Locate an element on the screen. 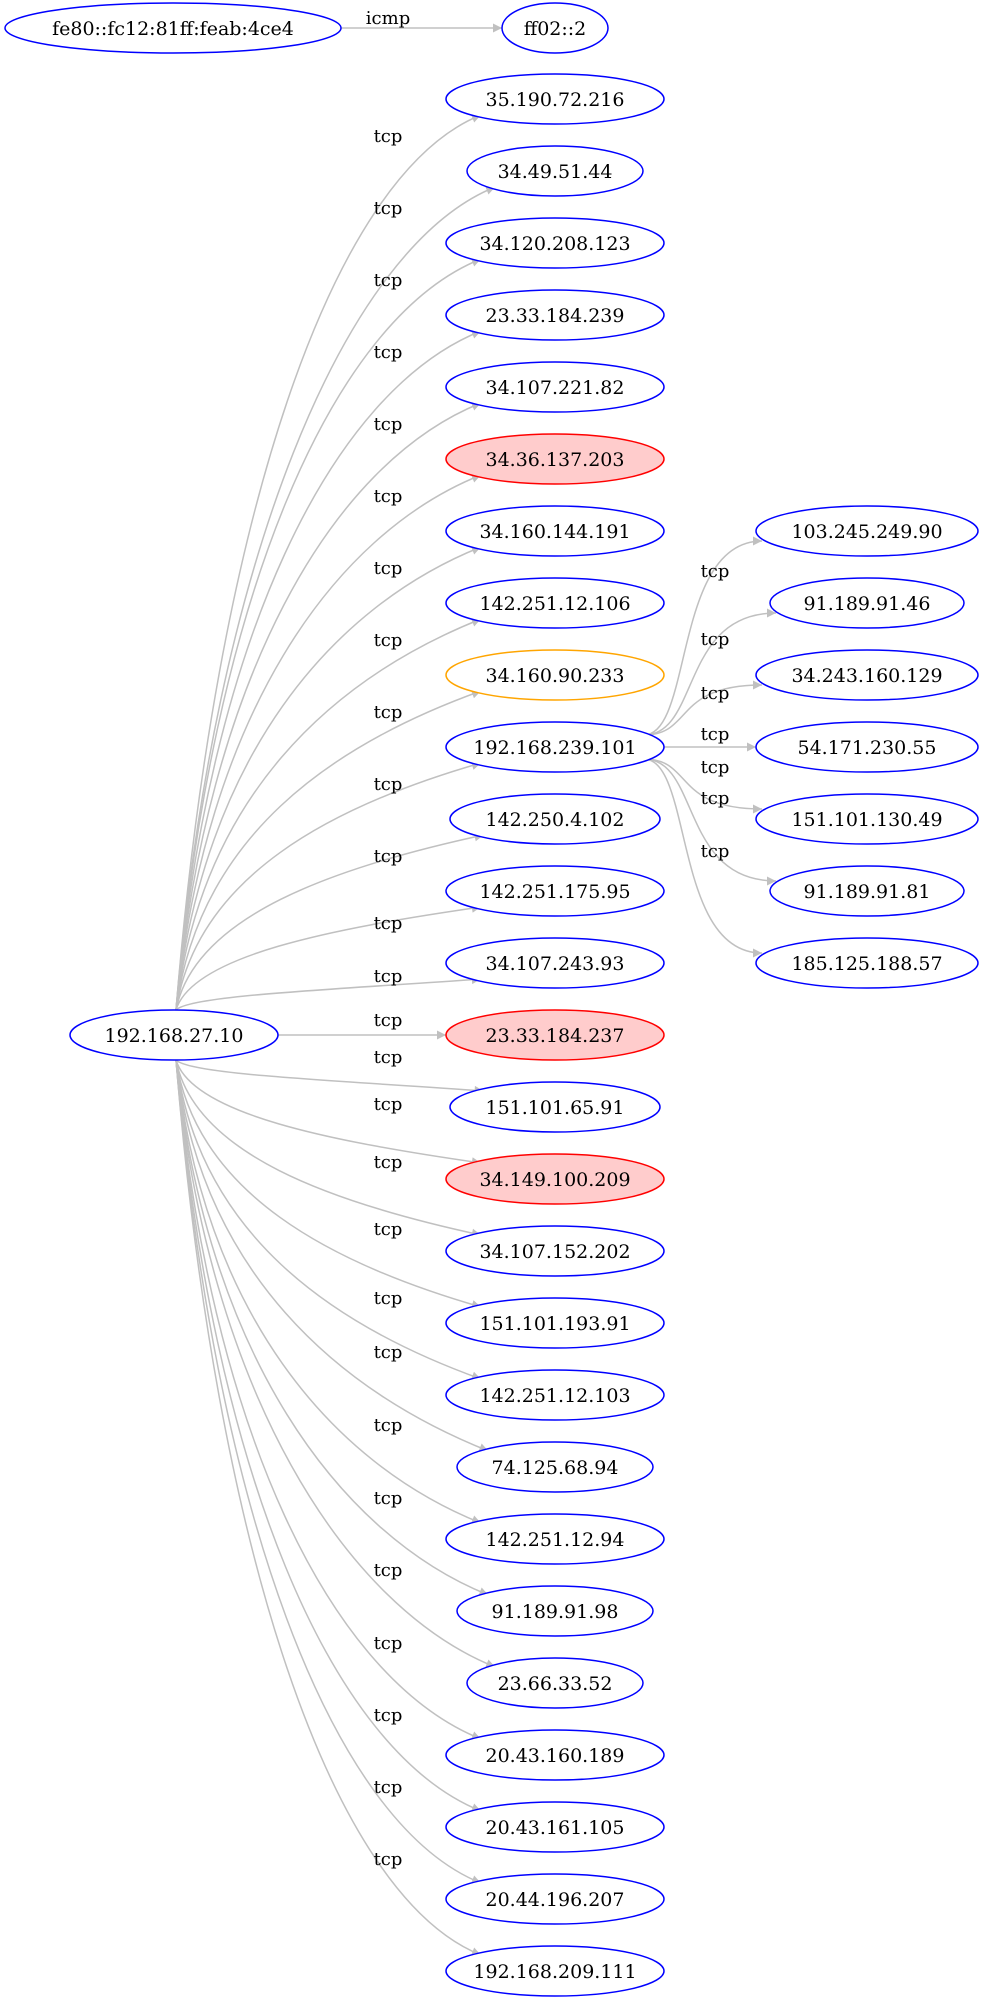  node-n_23: 23.66.33.52 is located at coordinates (555, 1683).